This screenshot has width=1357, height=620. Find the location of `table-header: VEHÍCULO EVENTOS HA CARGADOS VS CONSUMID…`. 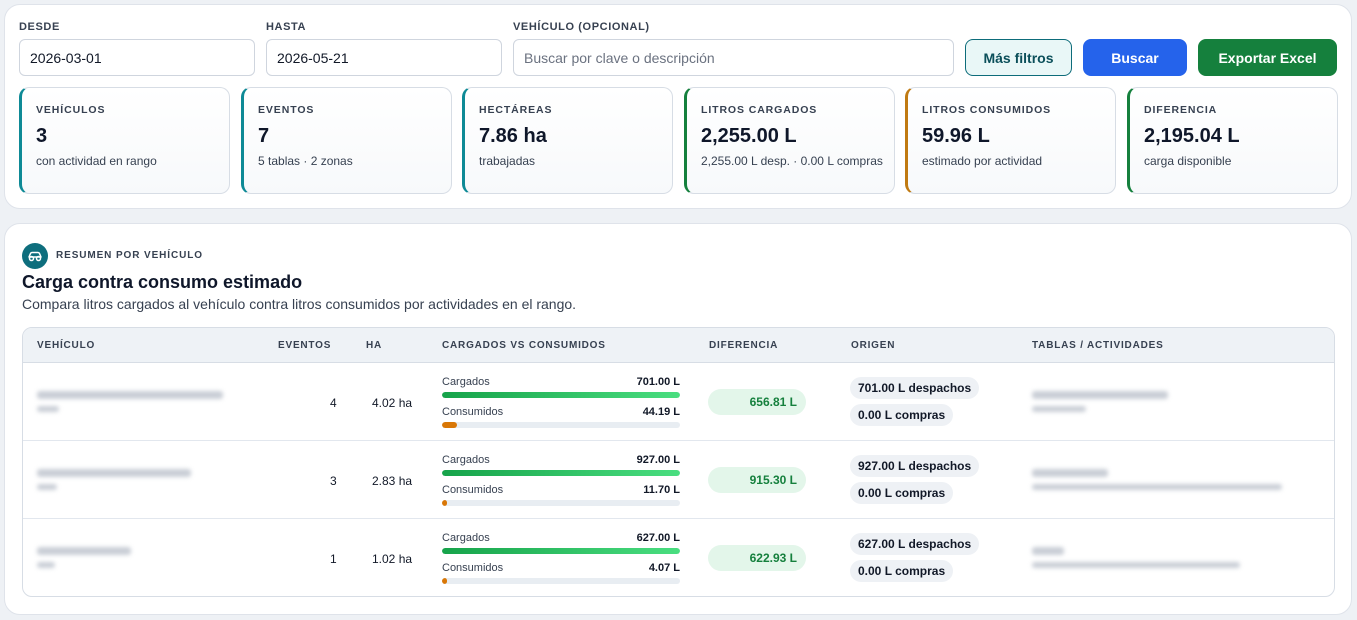

table-header: VEHÍCULO EVENTOS HA CARGADOS VS CONSUMID… is located at coordinates (678, 345).